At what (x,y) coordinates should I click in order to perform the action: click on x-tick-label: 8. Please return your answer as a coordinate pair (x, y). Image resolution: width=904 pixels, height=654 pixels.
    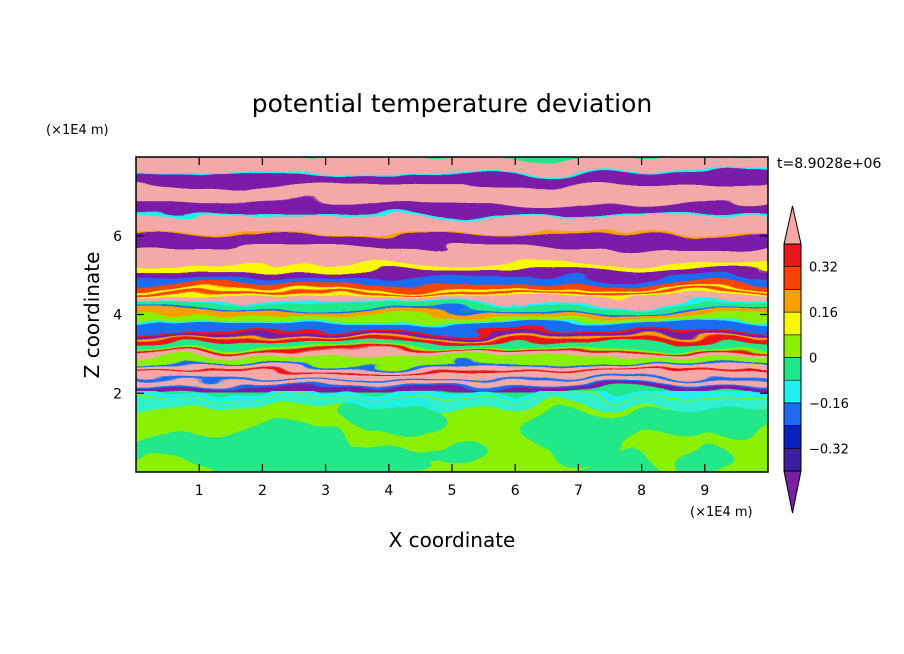
    Looking at the image, I should click on (641, 491).